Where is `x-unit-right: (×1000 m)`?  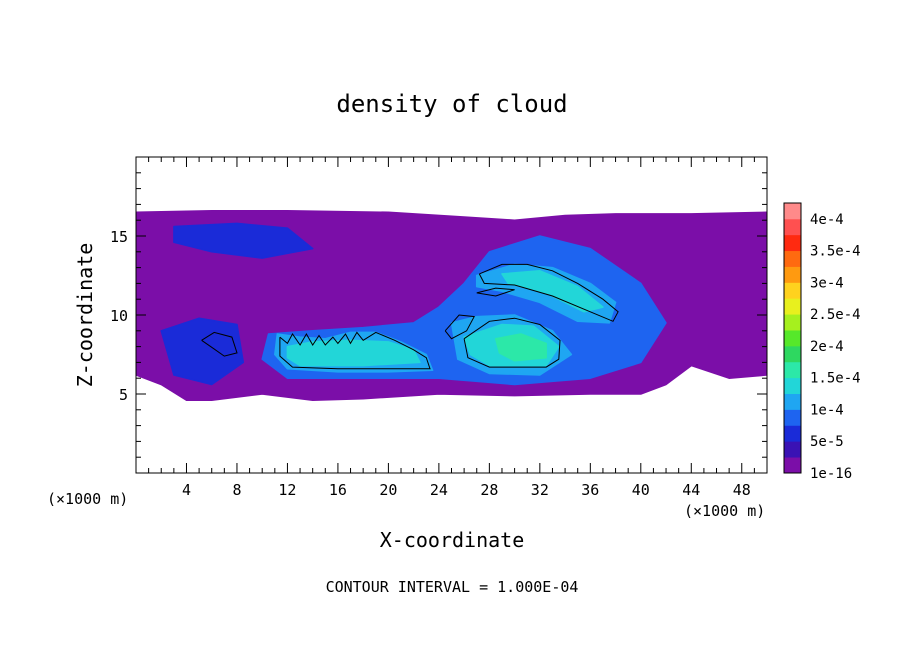
x-unit-right: (×1000 m) is located at coordinates (724, 511).